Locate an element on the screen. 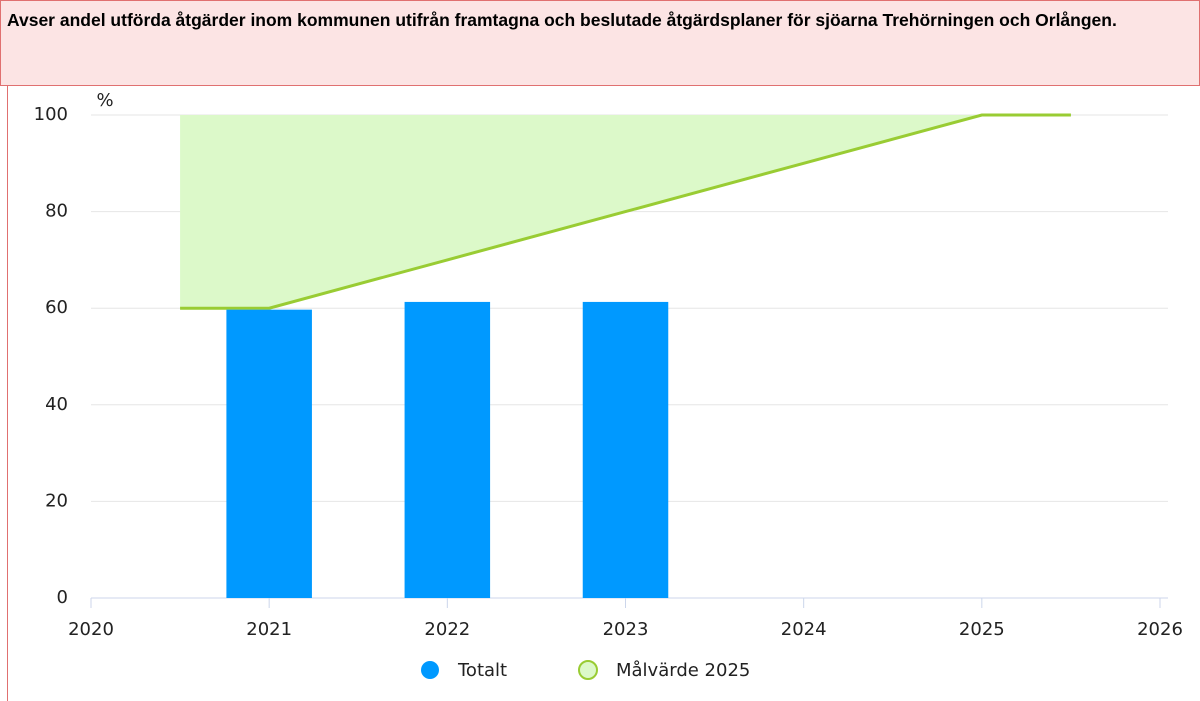 This screenshot has width=1200, height=701. y-axis-label: % is located at coordinates (104, 100).